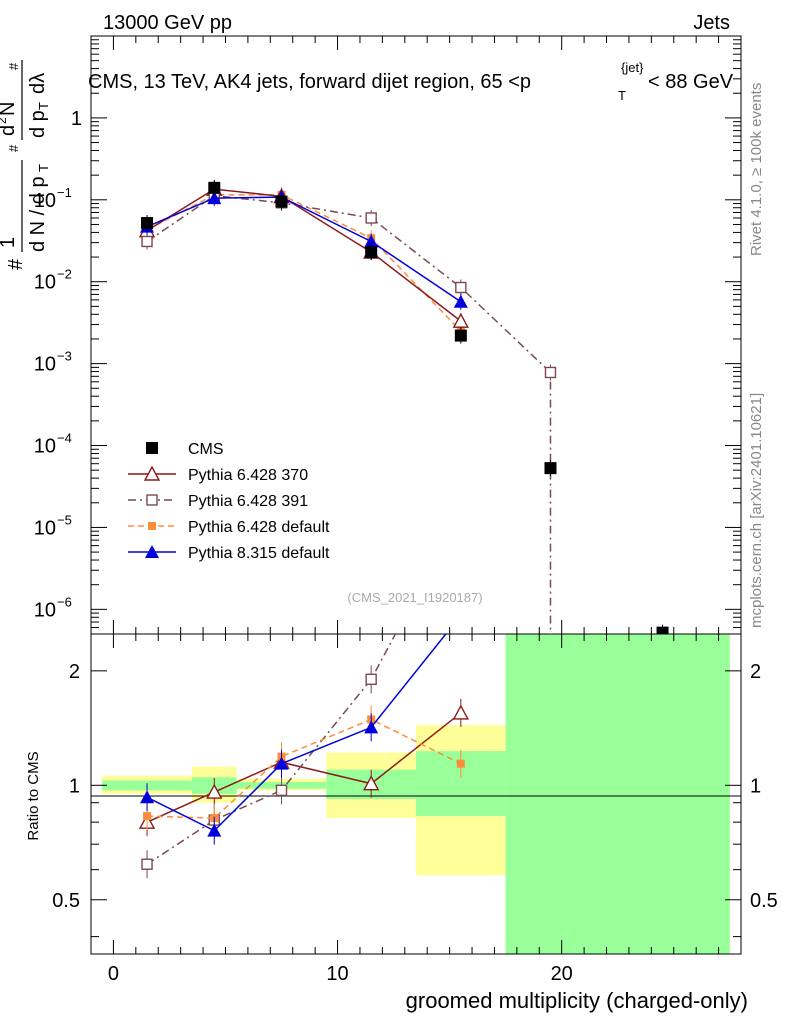 The image size is (786, 1024). Describe the element at coordinates (74, 672) in the screenshot. I see `ratio-y-tick-label: 2` at that location.